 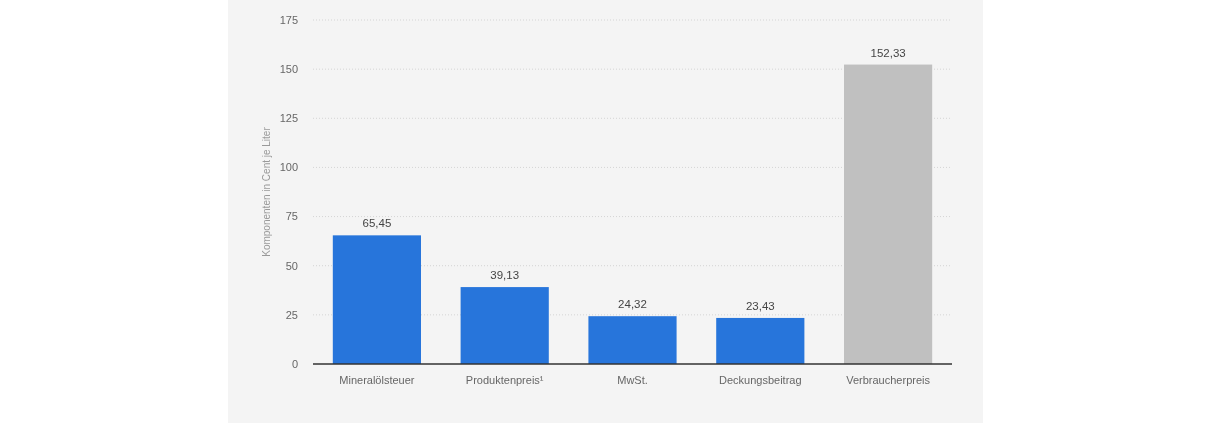 I want to click on x-tick-label: Produktenpreis¹, so click(x=504, y=380).